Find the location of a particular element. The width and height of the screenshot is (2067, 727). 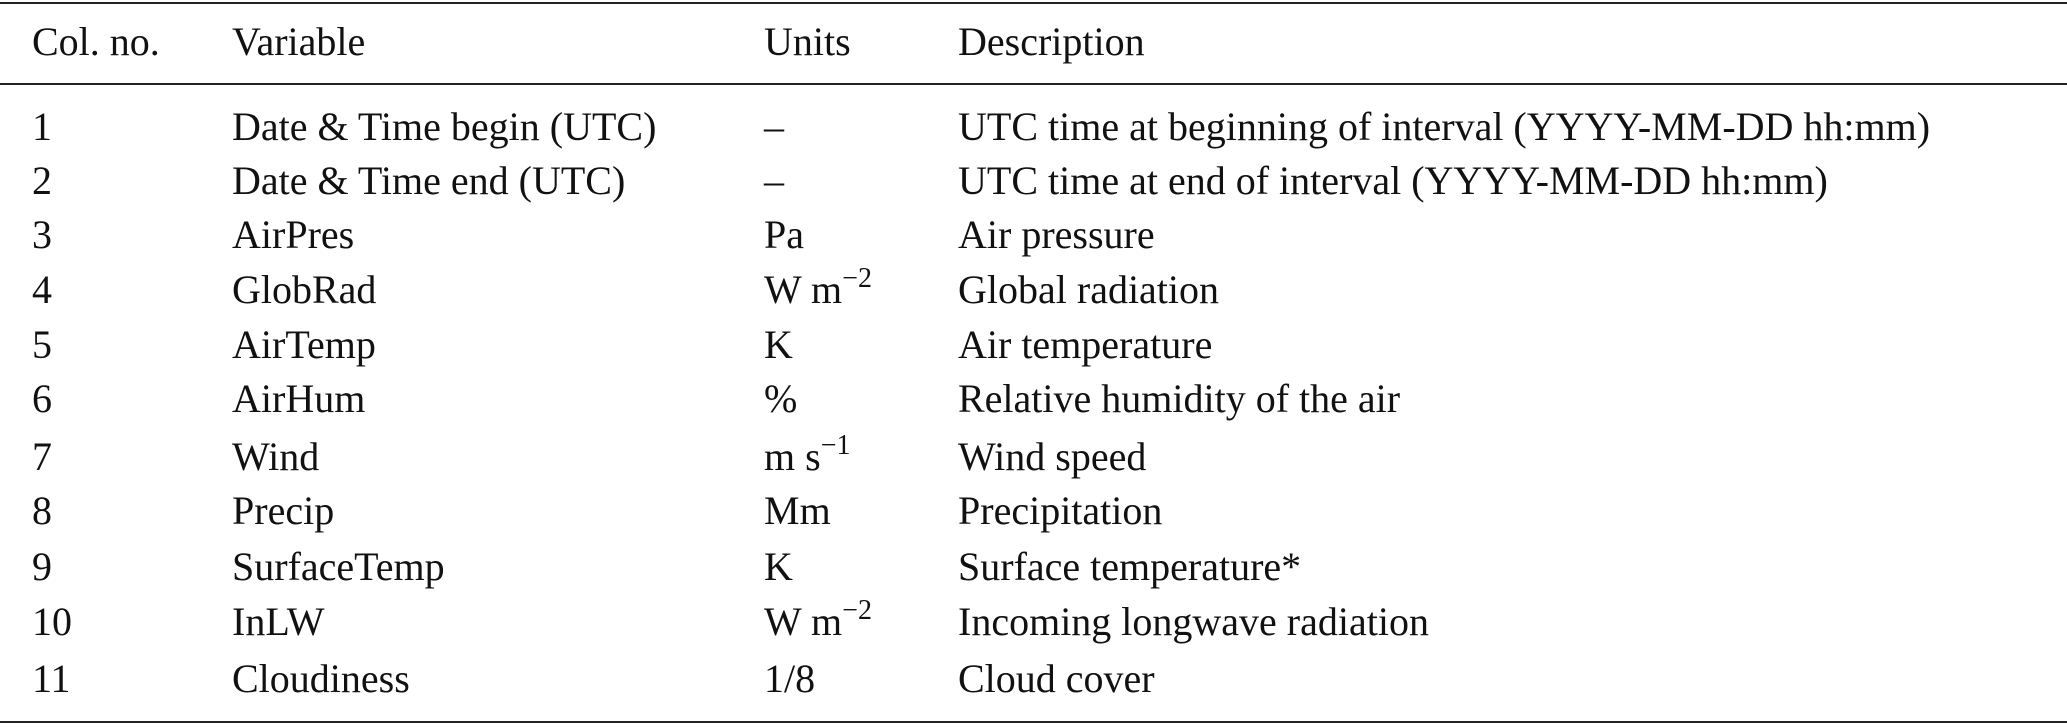

col-cell: 9 is located at coordinates (42, 566).